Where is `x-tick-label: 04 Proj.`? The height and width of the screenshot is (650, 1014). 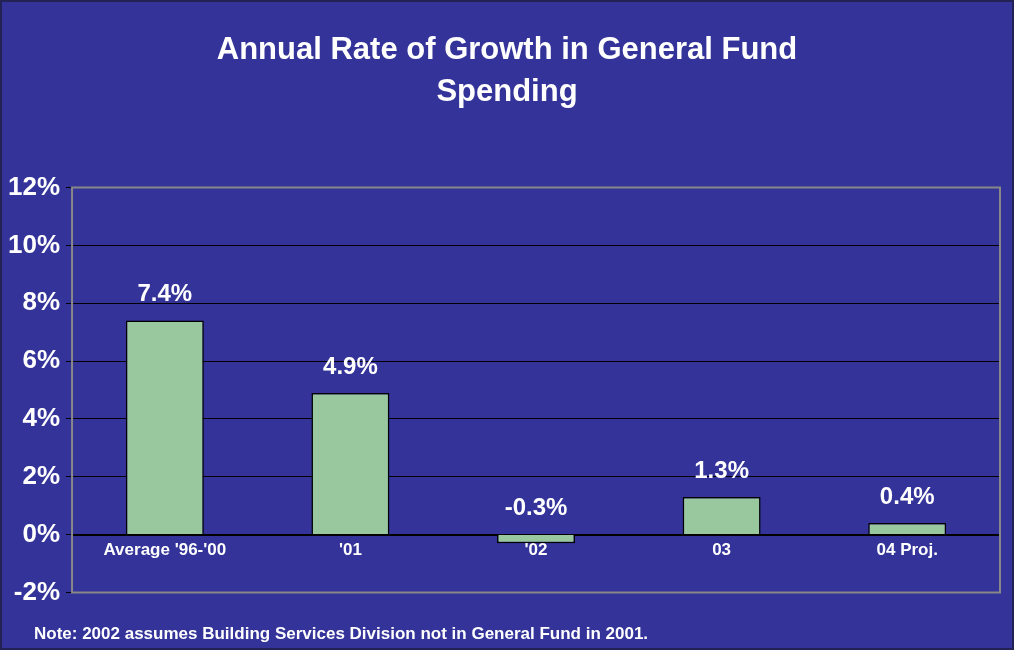
x-tick-label: 04 Proj. is located at coordinates (907, 550).